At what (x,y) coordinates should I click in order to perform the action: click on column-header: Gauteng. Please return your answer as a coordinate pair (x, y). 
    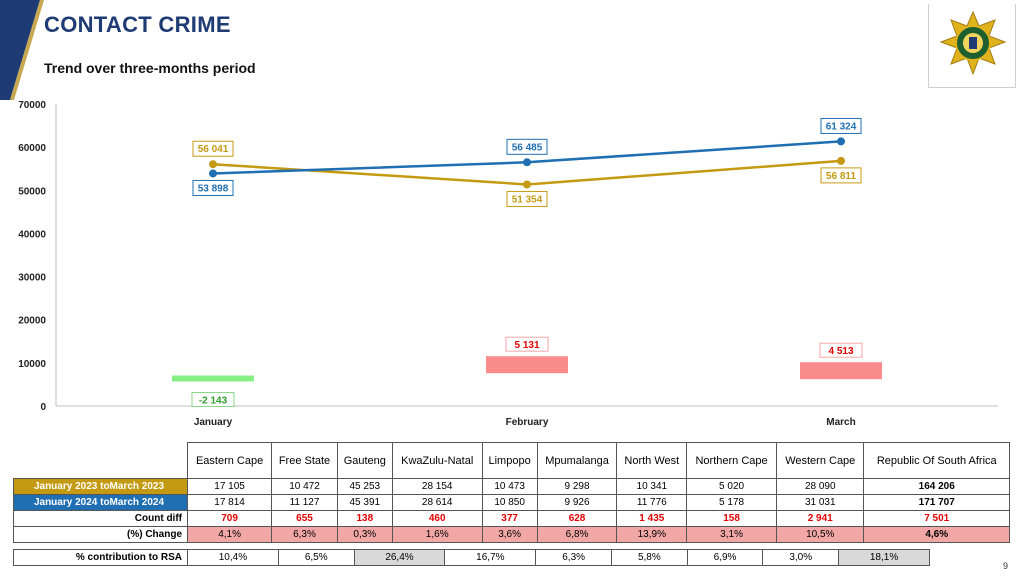
    Looking at the image, I should click on (364, 460).